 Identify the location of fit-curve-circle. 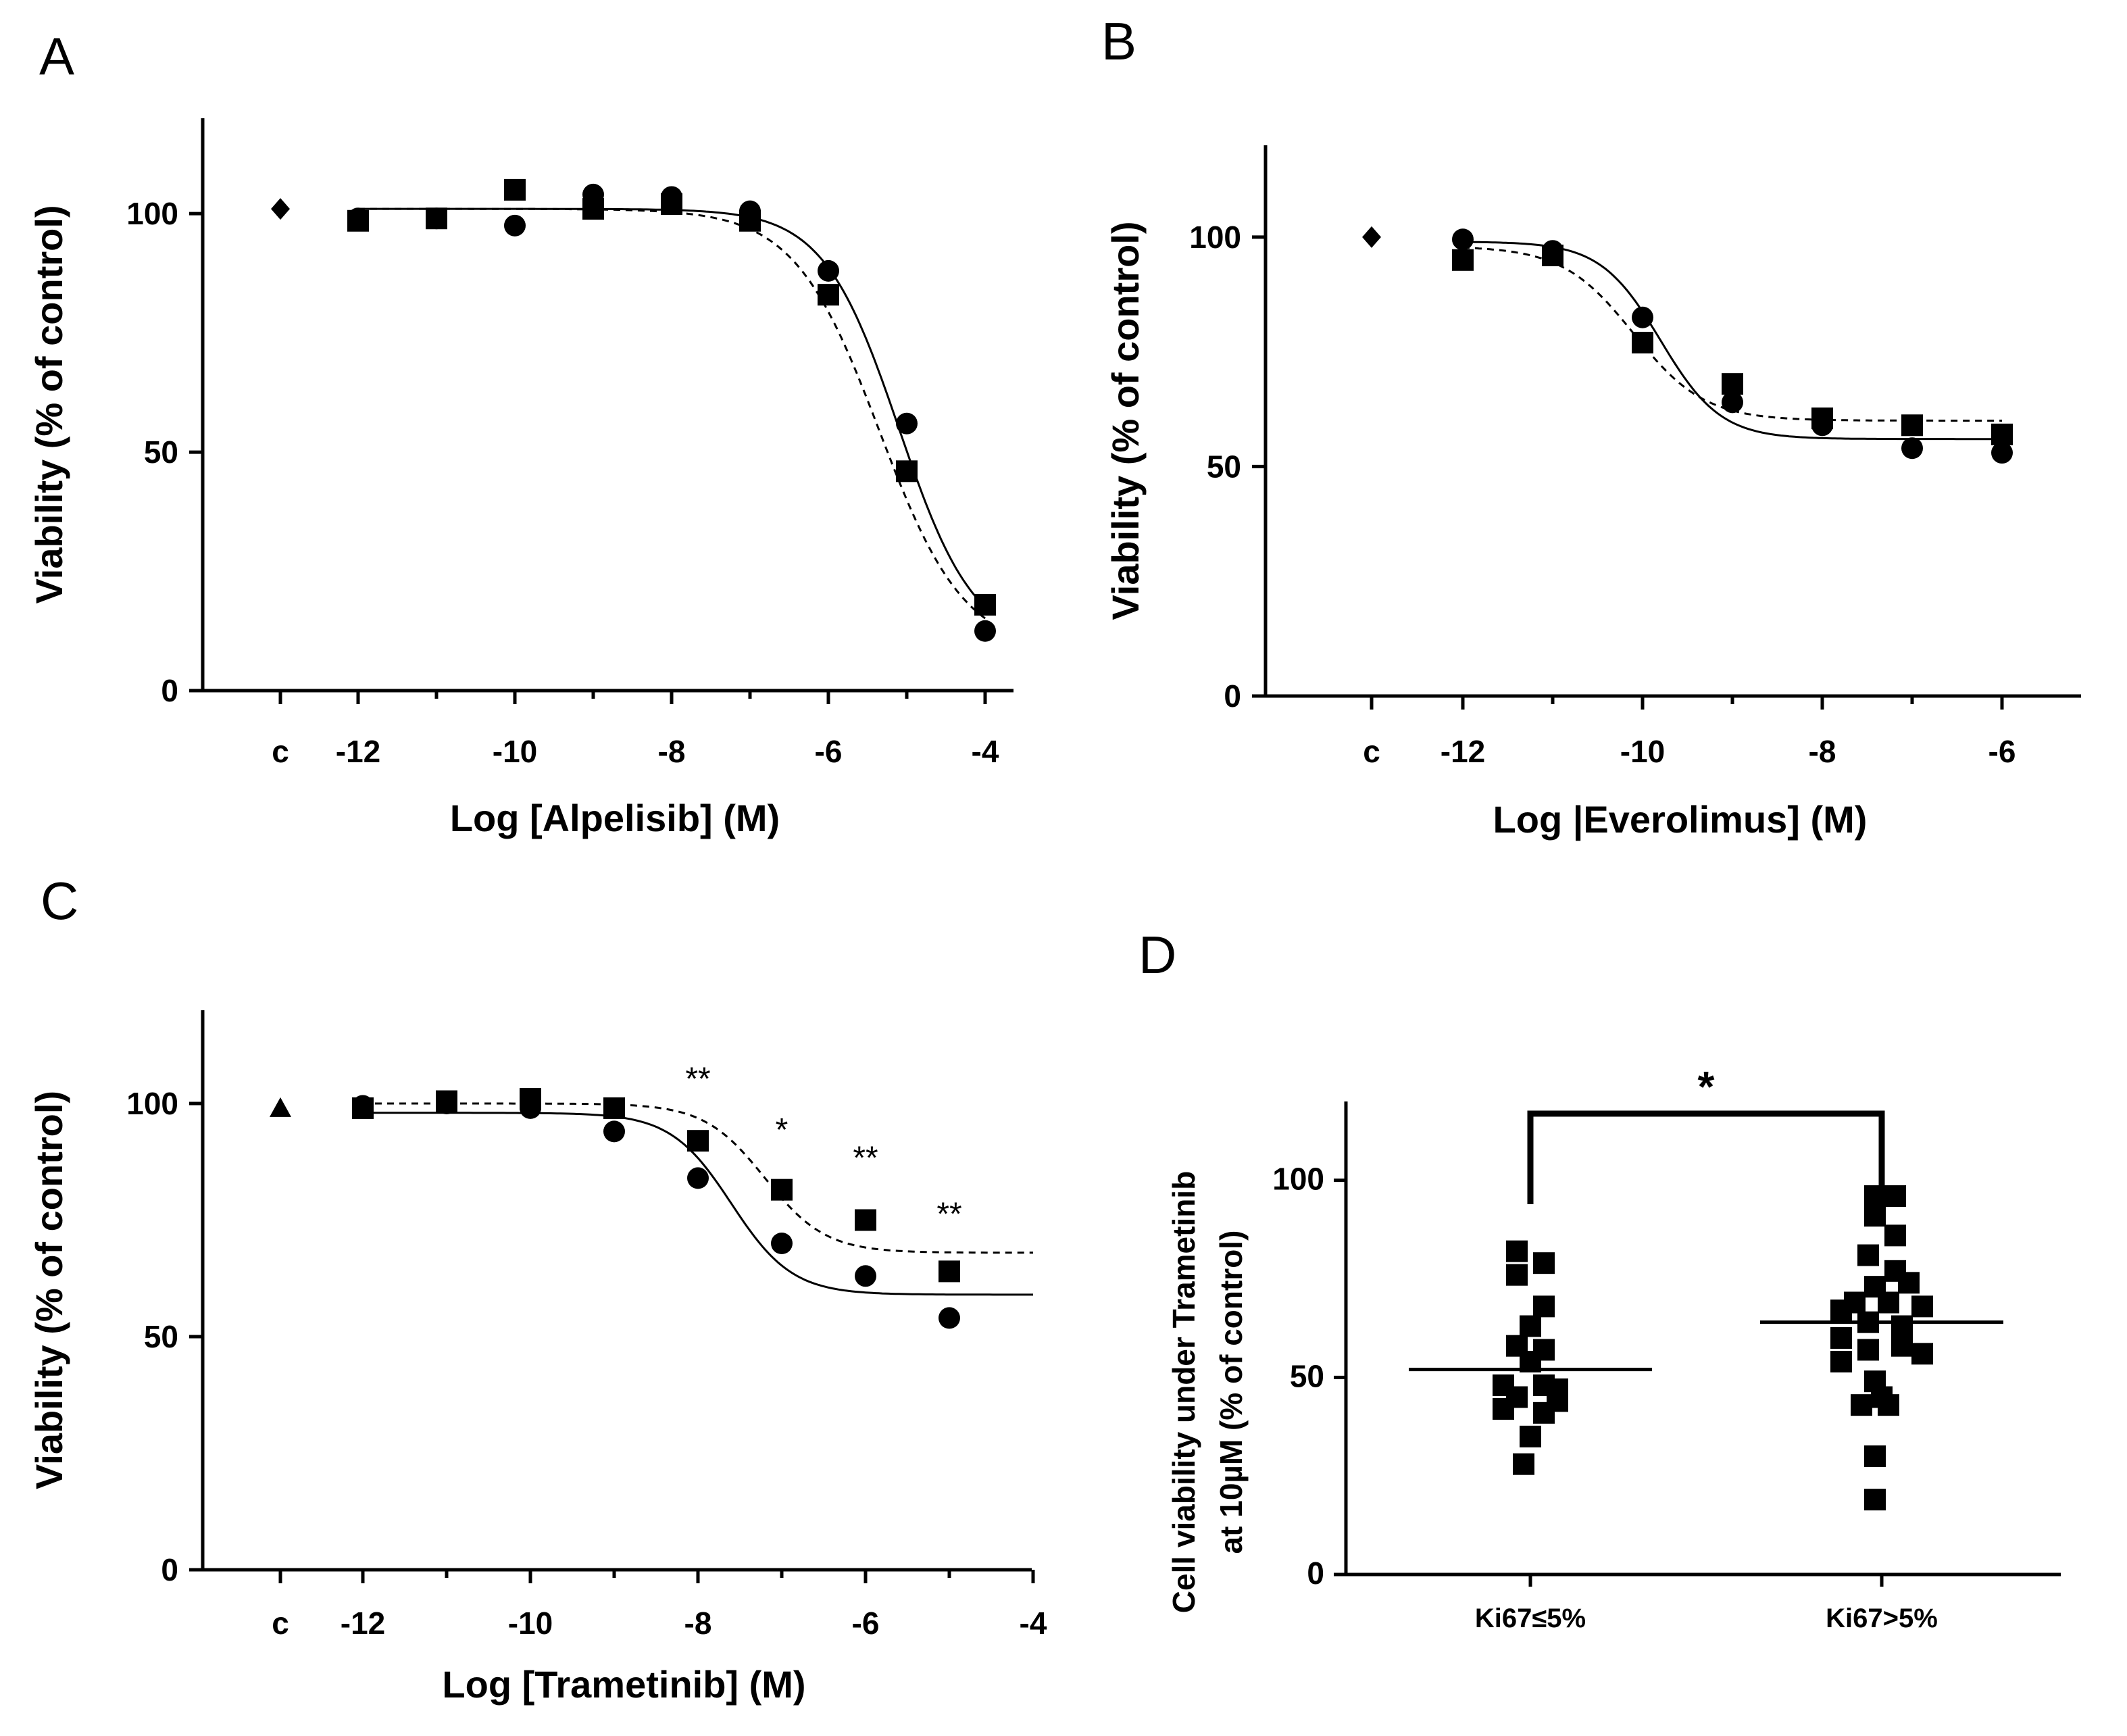
(672, 407).